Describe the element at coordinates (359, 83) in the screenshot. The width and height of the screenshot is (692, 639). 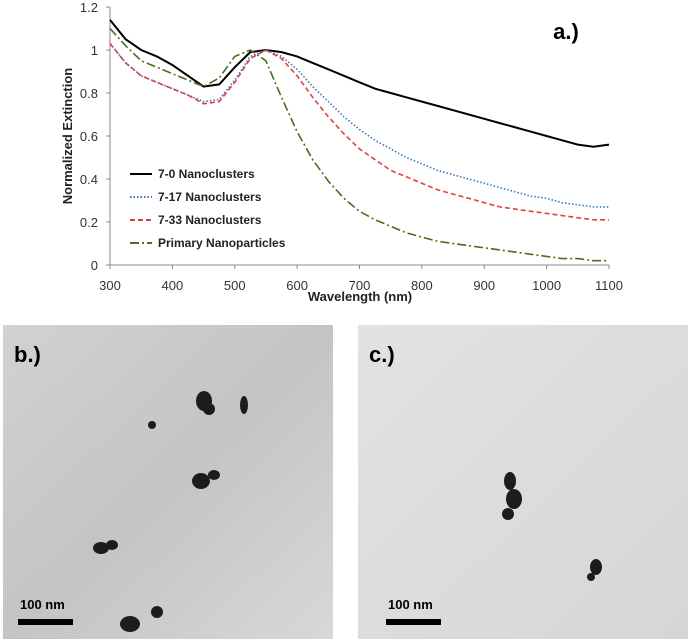
I see `series-line` at that location.